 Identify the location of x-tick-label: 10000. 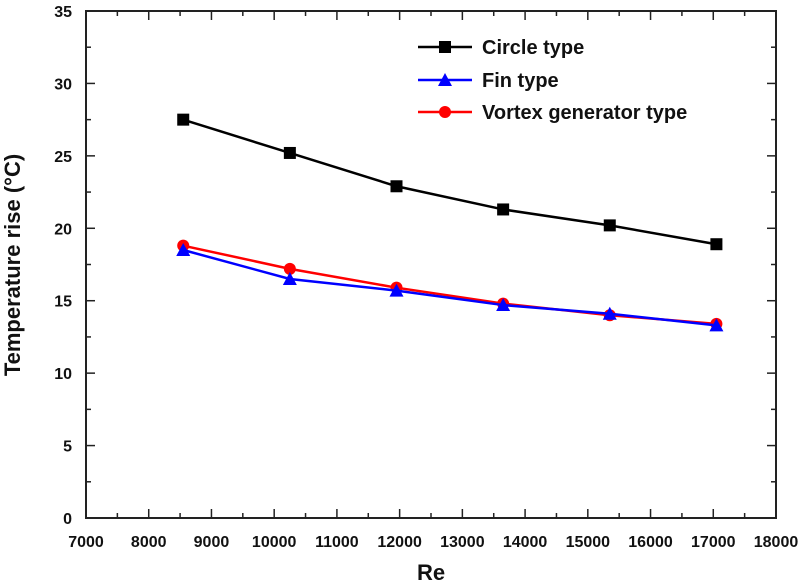
(274, 542).